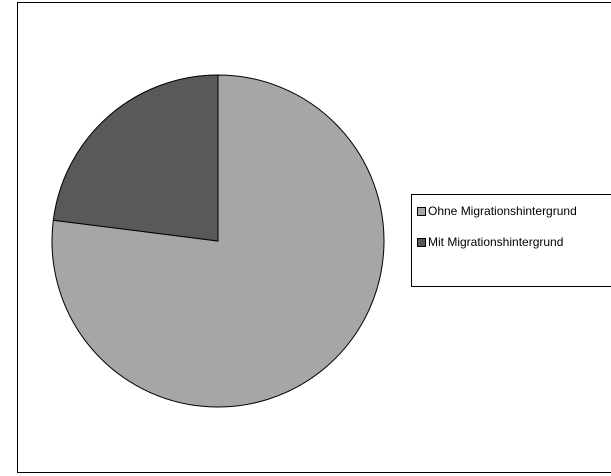 This screenshot has width=611, height=476. I want to click on legend-swatch-ohne, so click(421, 211).